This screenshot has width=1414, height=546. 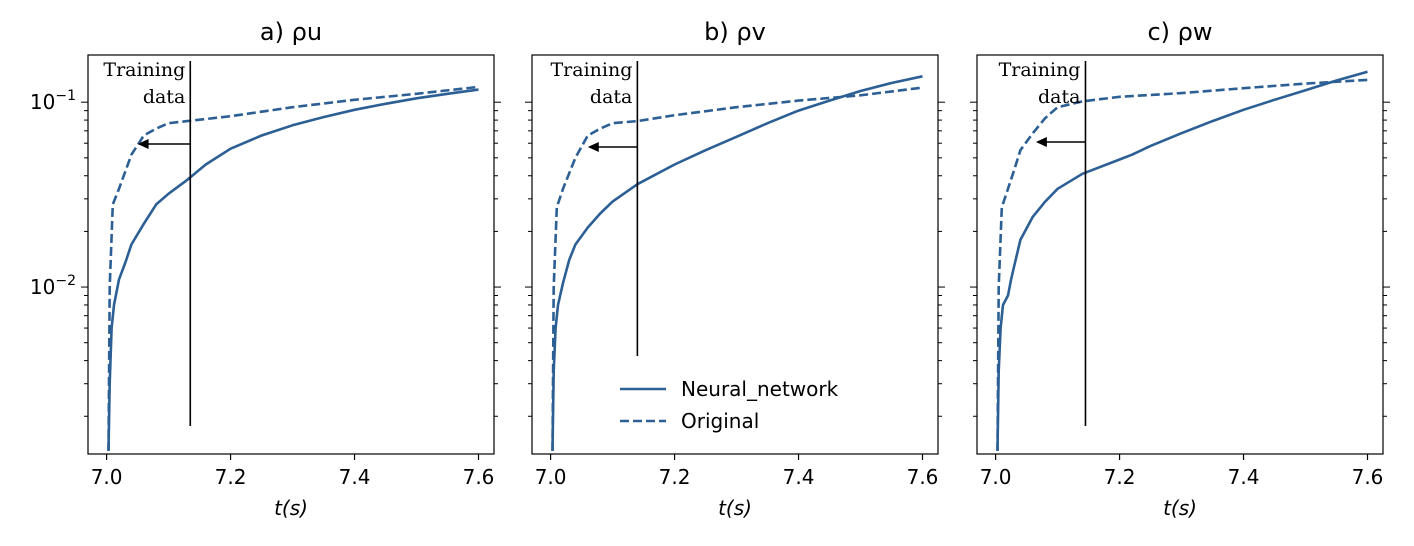 I want to click on panel-title: c) ρw, so click(x=1179, y=32).